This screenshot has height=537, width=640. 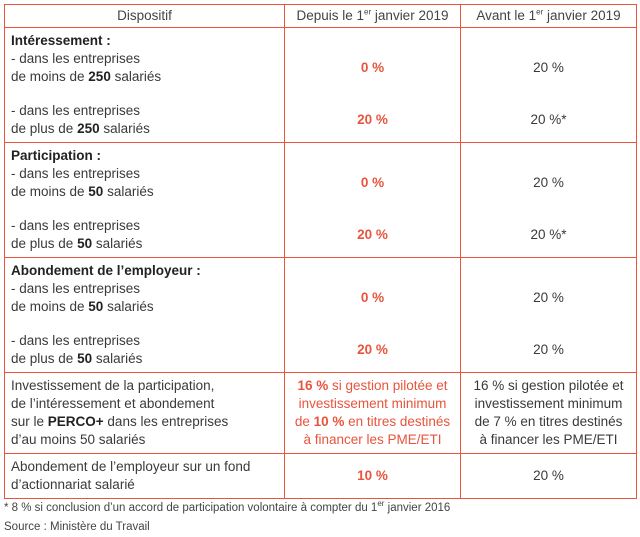 What do you see at coordinates (77, 527) in the screenshot?
I see `source: Source : Ministère du Travail` at bounding box center [77, 527].